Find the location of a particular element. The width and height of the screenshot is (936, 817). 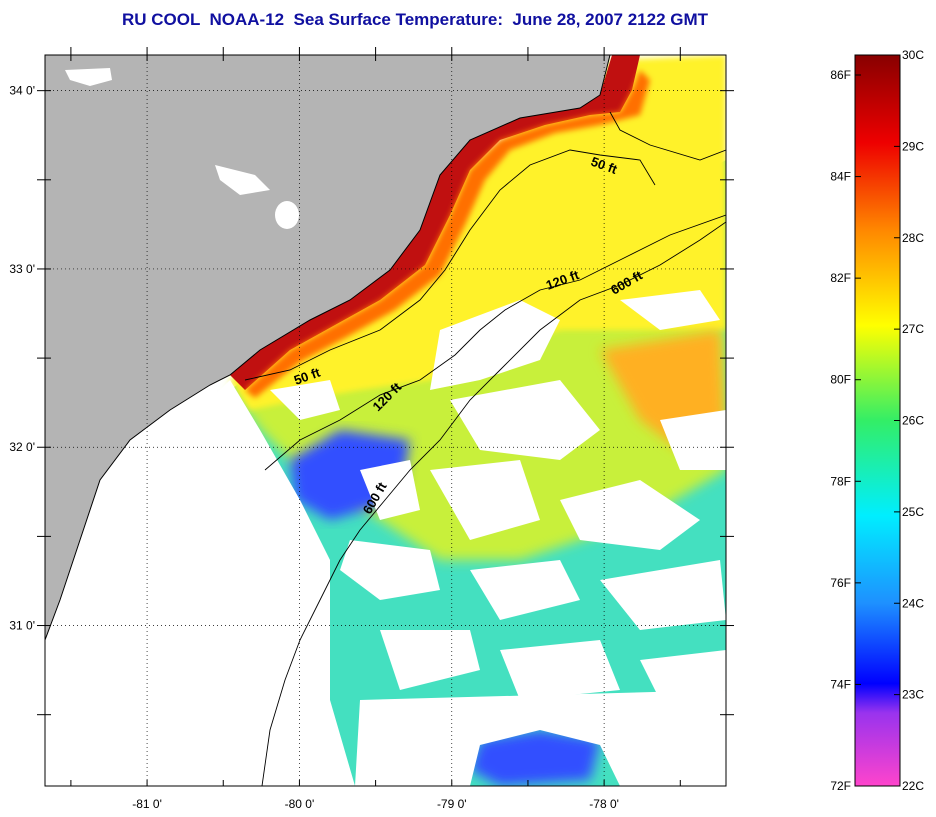

lat-tick-label: 33 0' is located at coordinates (22, 269).